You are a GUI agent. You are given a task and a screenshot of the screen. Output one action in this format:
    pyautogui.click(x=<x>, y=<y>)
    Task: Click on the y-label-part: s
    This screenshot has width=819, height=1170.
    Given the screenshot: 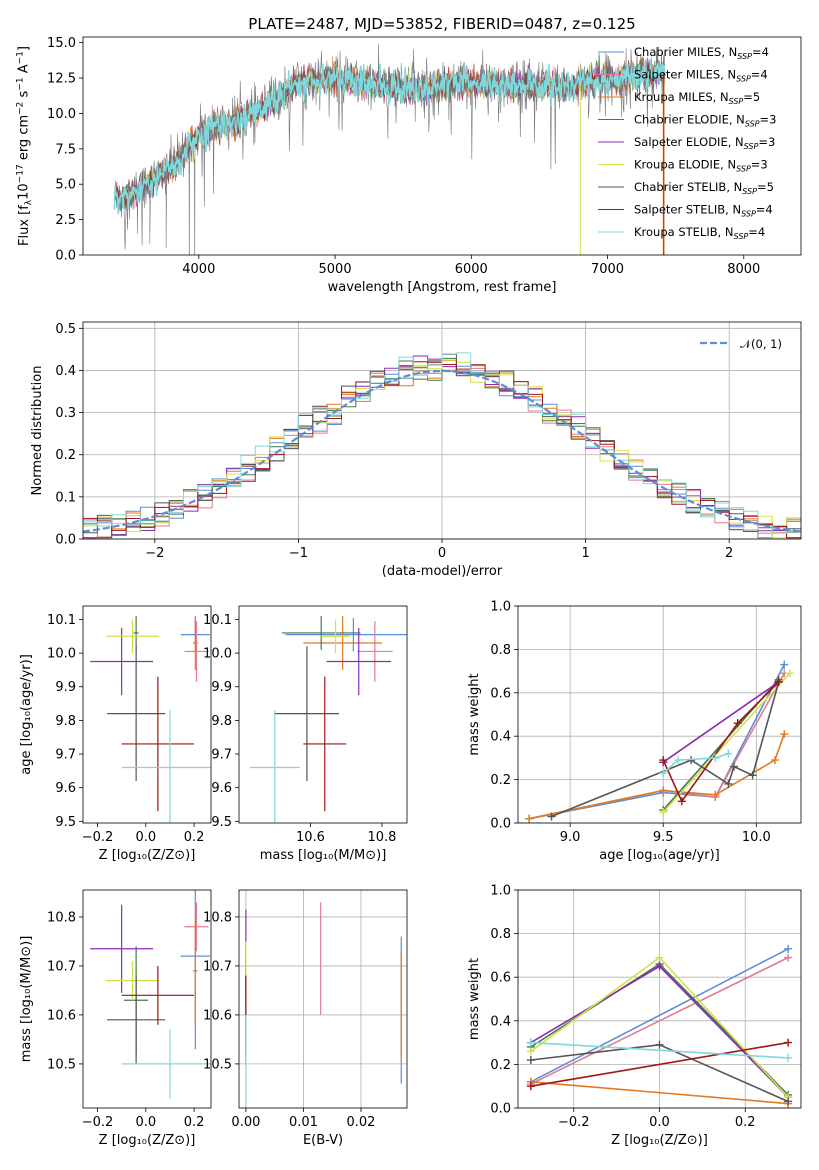 What is the action you would take?
    pyautogui.click(x=24, y=95)
    